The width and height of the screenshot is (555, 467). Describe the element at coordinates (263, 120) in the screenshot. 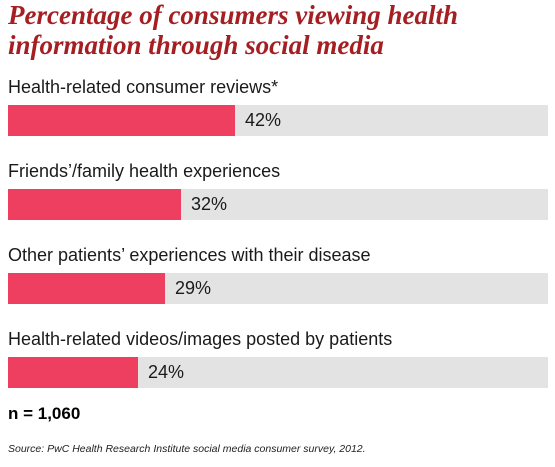

I see `bar-value-label: 42%` at that location.